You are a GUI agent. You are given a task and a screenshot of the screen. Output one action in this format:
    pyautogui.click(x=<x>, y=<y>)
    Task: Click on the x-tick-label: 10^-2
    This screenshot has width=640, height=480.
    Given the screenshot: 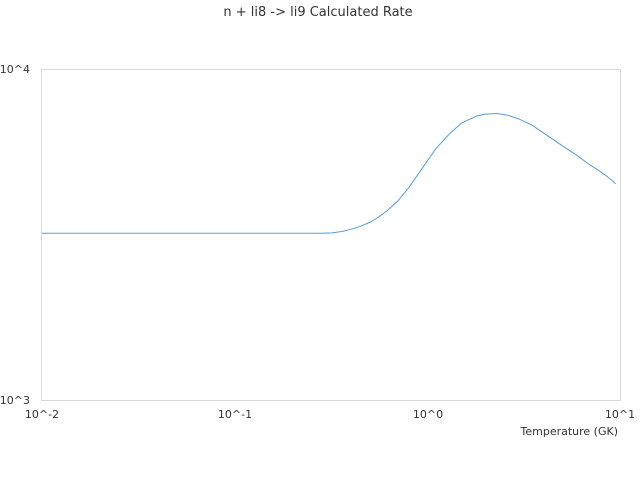 What is the action you would take?
    pyautogui.click(x=42, y=414)
    